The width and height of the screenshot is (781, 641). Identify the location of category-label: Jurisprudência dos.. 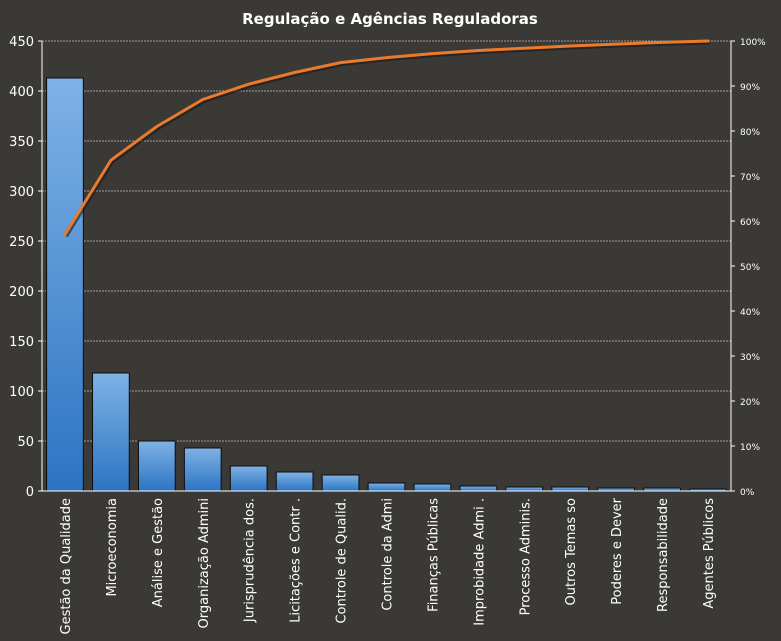
(250, 560).